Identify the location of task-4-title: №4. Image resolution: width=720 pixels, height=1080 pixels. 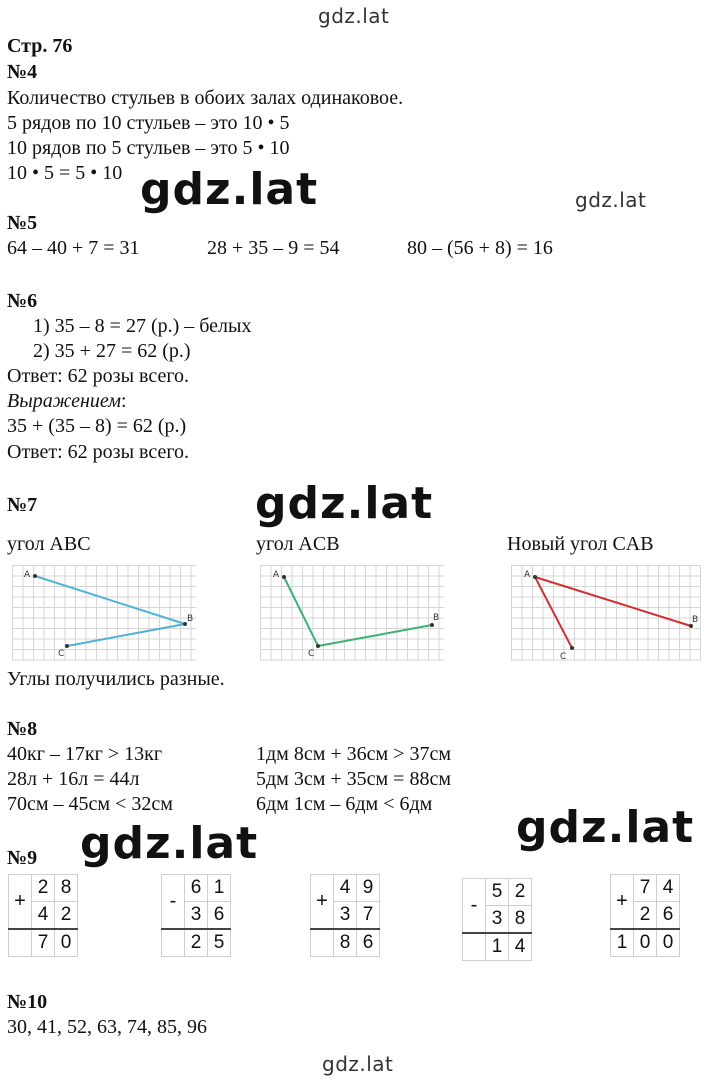
(22, 72).